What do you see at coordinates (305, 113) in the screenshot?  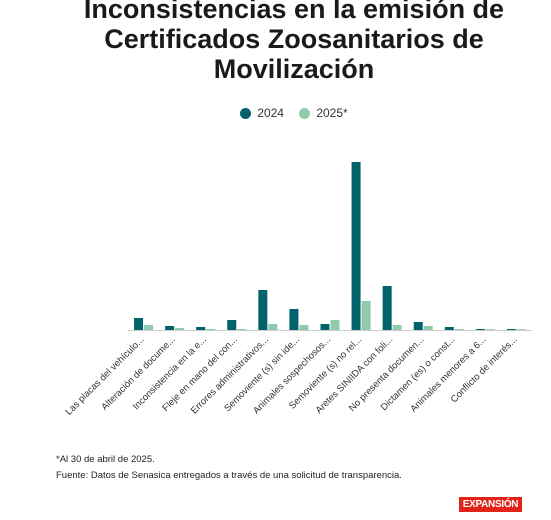 I see `legend-swatch-2025` at bounding box center [305, 113].